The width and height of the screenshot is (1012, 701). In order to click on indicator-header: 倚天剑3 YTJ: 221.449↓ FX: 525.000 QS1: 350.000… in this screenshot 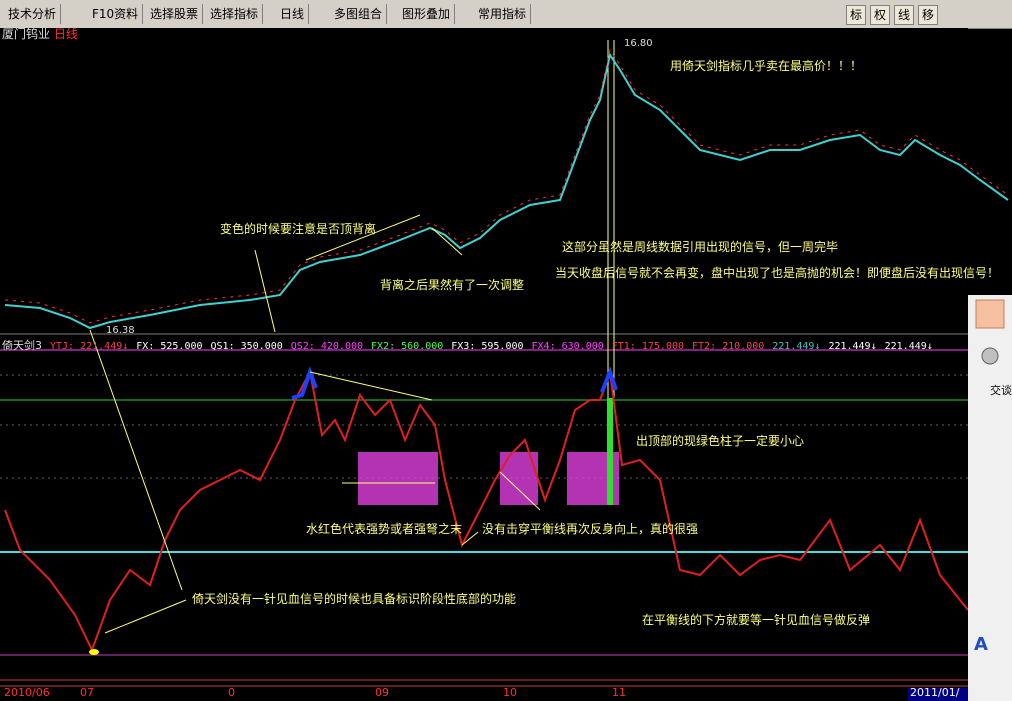, I will do `click(471, 345)`.